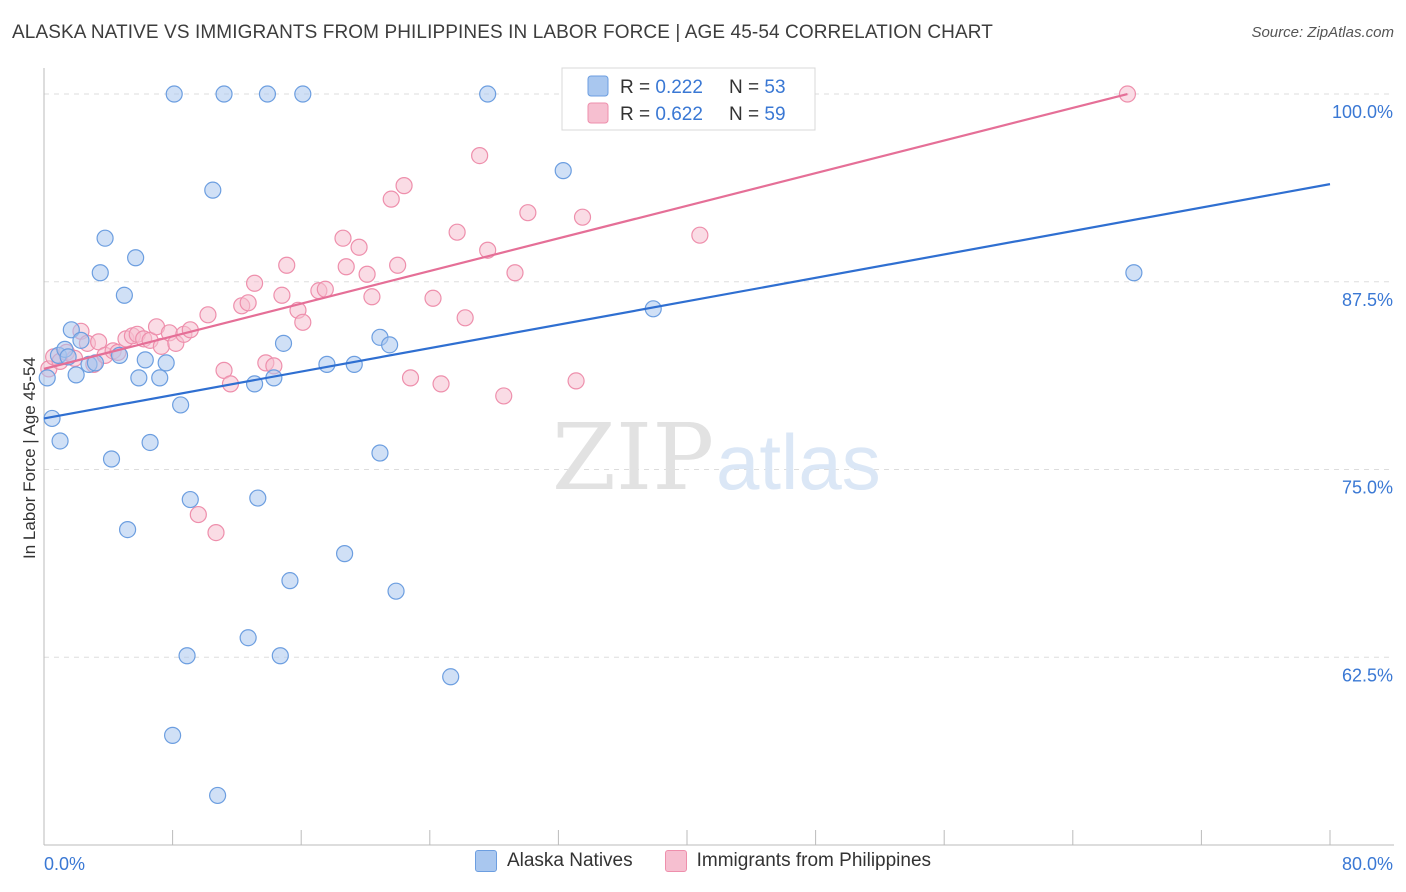 This screenshot has width=1406, height=892. I want to click on svg-text: R = 0.222, so click(661, 87).